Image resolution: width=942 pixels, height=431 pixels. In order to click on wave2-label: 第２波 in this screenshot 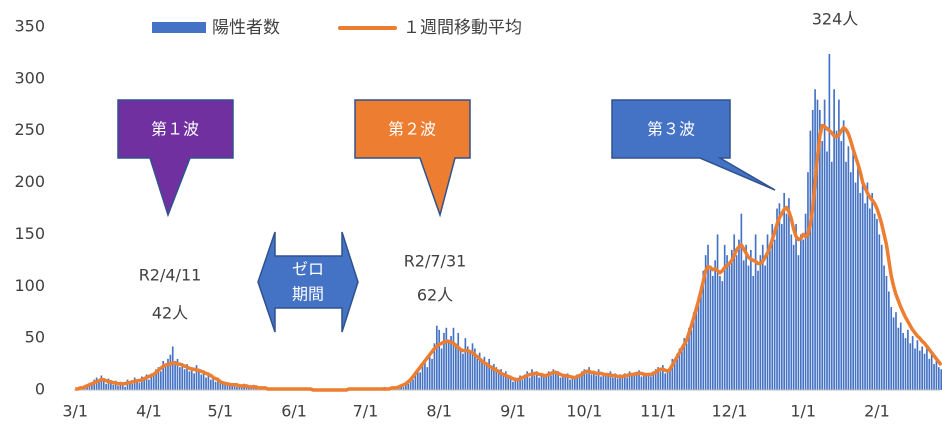, I will do `click(412, 129)`.